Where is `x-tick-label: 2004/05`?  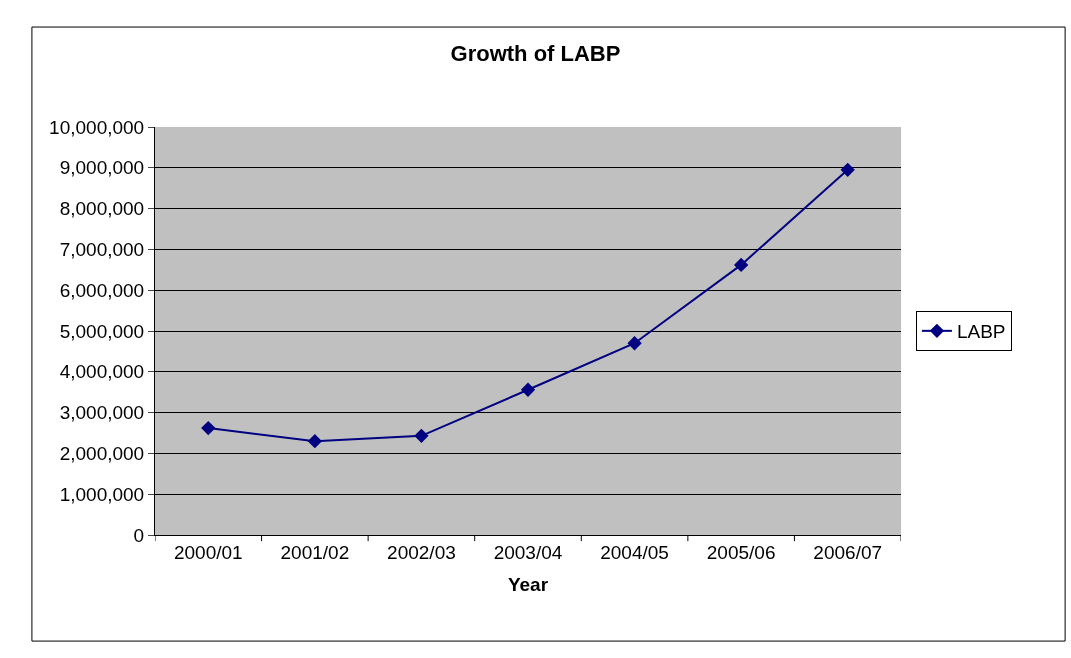 x-tick-label: 2004/05 is located at coordinates (634, 552).